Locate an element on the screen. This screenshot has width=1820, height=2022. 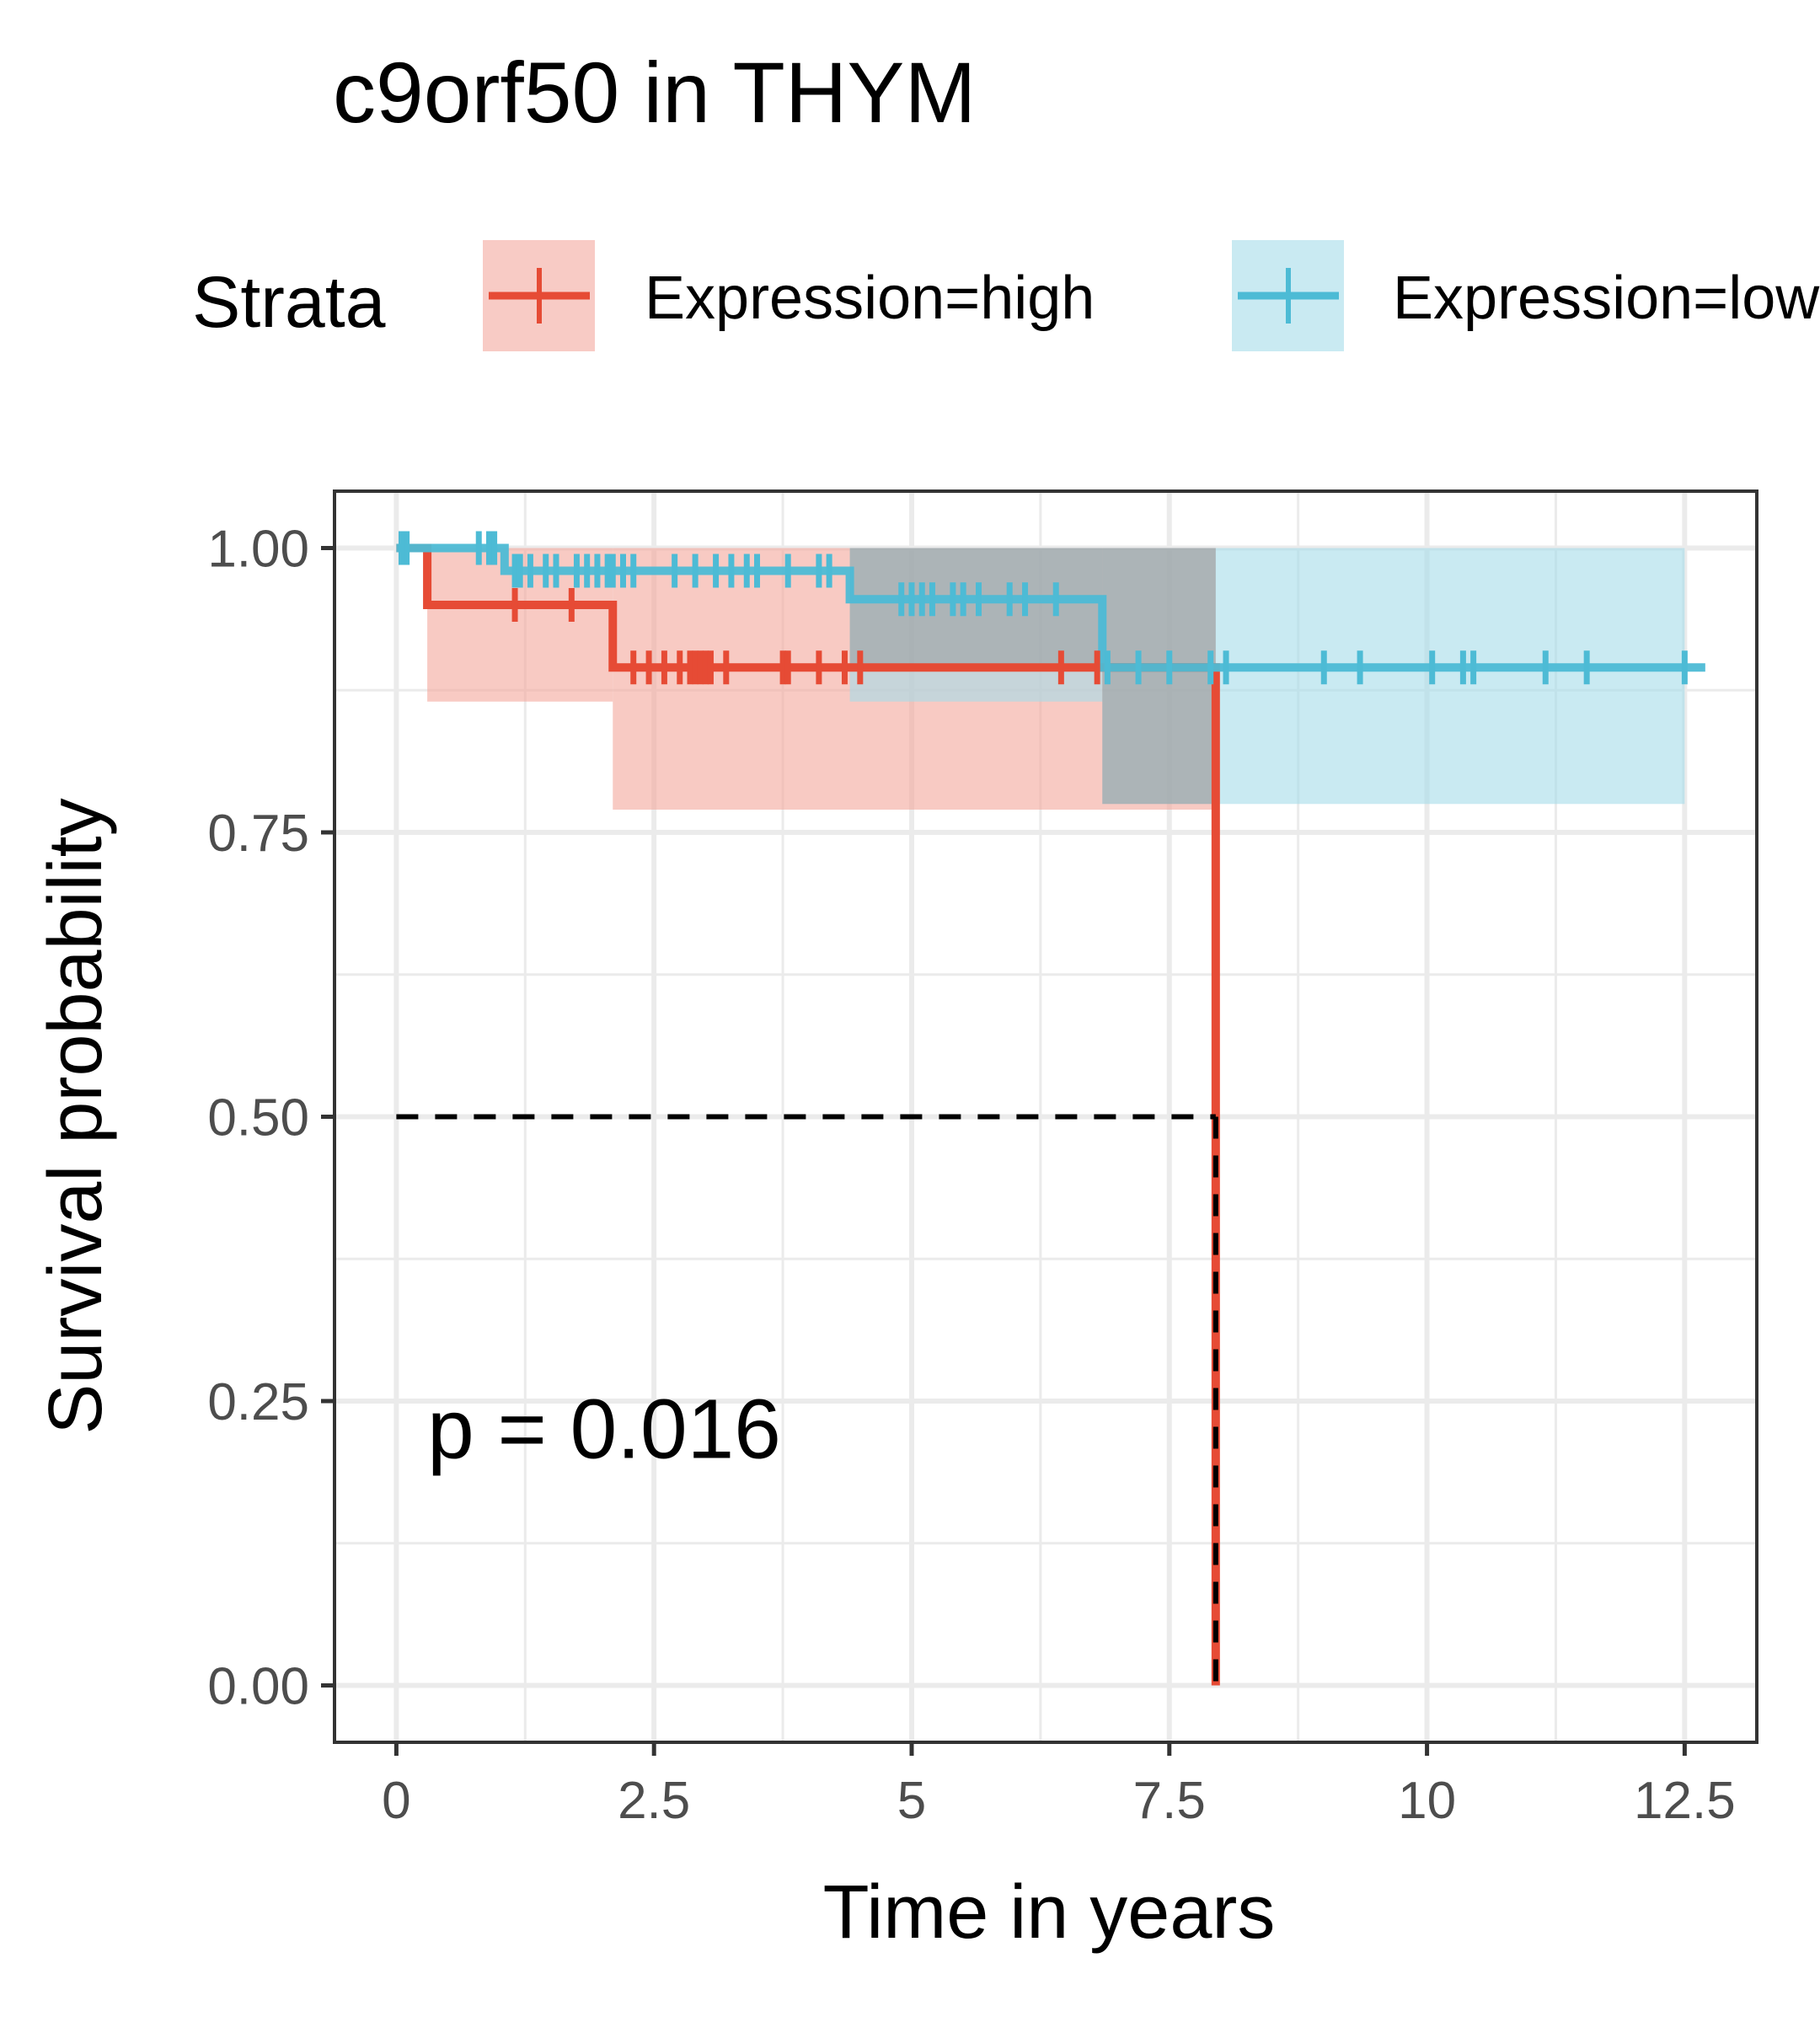
legend-title: Strata is located at coordinates (289, 302).